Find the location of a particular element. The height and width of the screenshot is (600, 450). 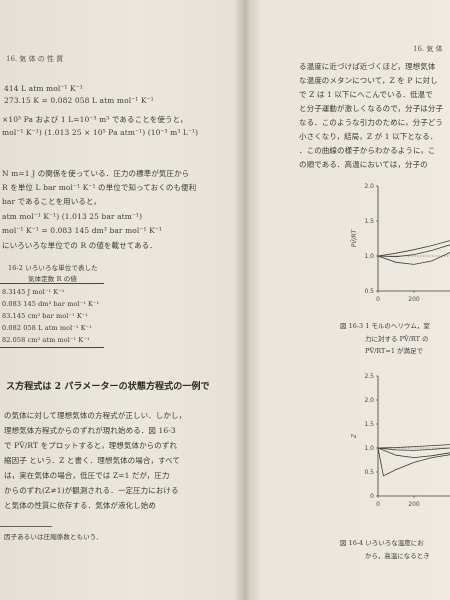

equation-line: mol⁻¹ K⁻¹ = 0.083 145 dm³ bar mol⁻¹ K⁻¹ is located at coordinates (82, 230).